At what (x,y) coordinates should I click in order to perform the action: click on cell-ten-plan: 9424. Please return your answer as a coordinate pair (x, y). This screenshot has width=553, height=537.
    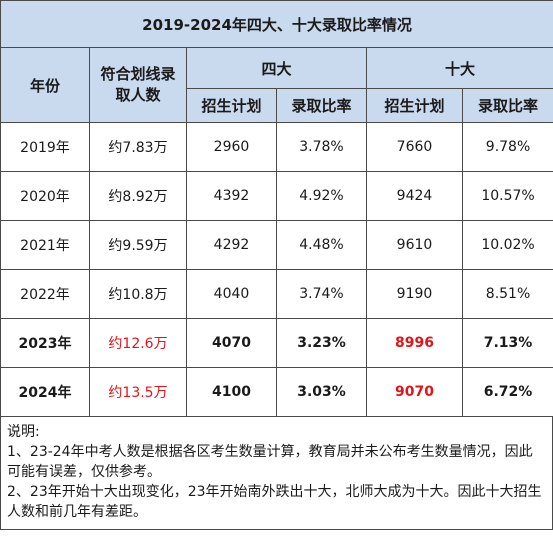
    Looking at the image, I should click on (414, 196).